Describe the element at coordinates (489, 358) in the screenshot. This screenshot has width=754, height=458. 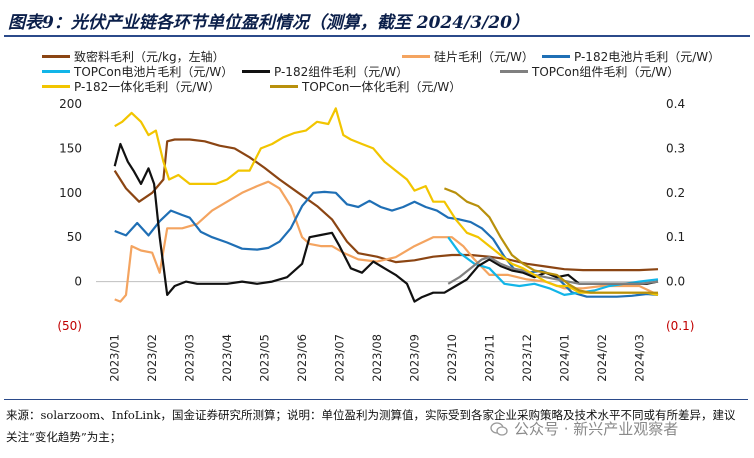
I see `x-axis-tick-label: 2023/11` at that location.